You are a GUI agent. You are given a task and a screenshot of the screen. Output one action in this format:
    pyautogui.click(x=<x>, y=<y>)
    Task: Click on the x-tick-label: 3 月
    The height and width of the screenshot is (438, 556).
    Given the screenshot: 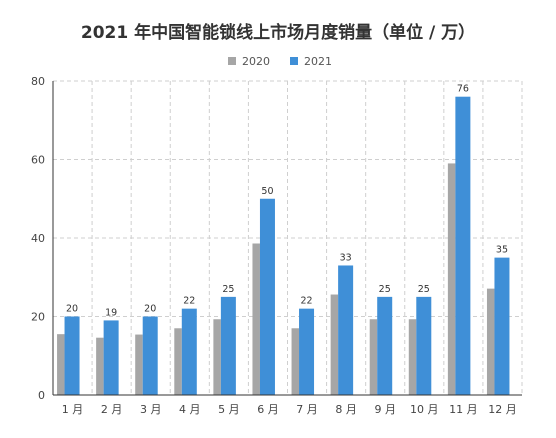 What is the action you would take?
    pyautogui.click(x=151, y=409)
    